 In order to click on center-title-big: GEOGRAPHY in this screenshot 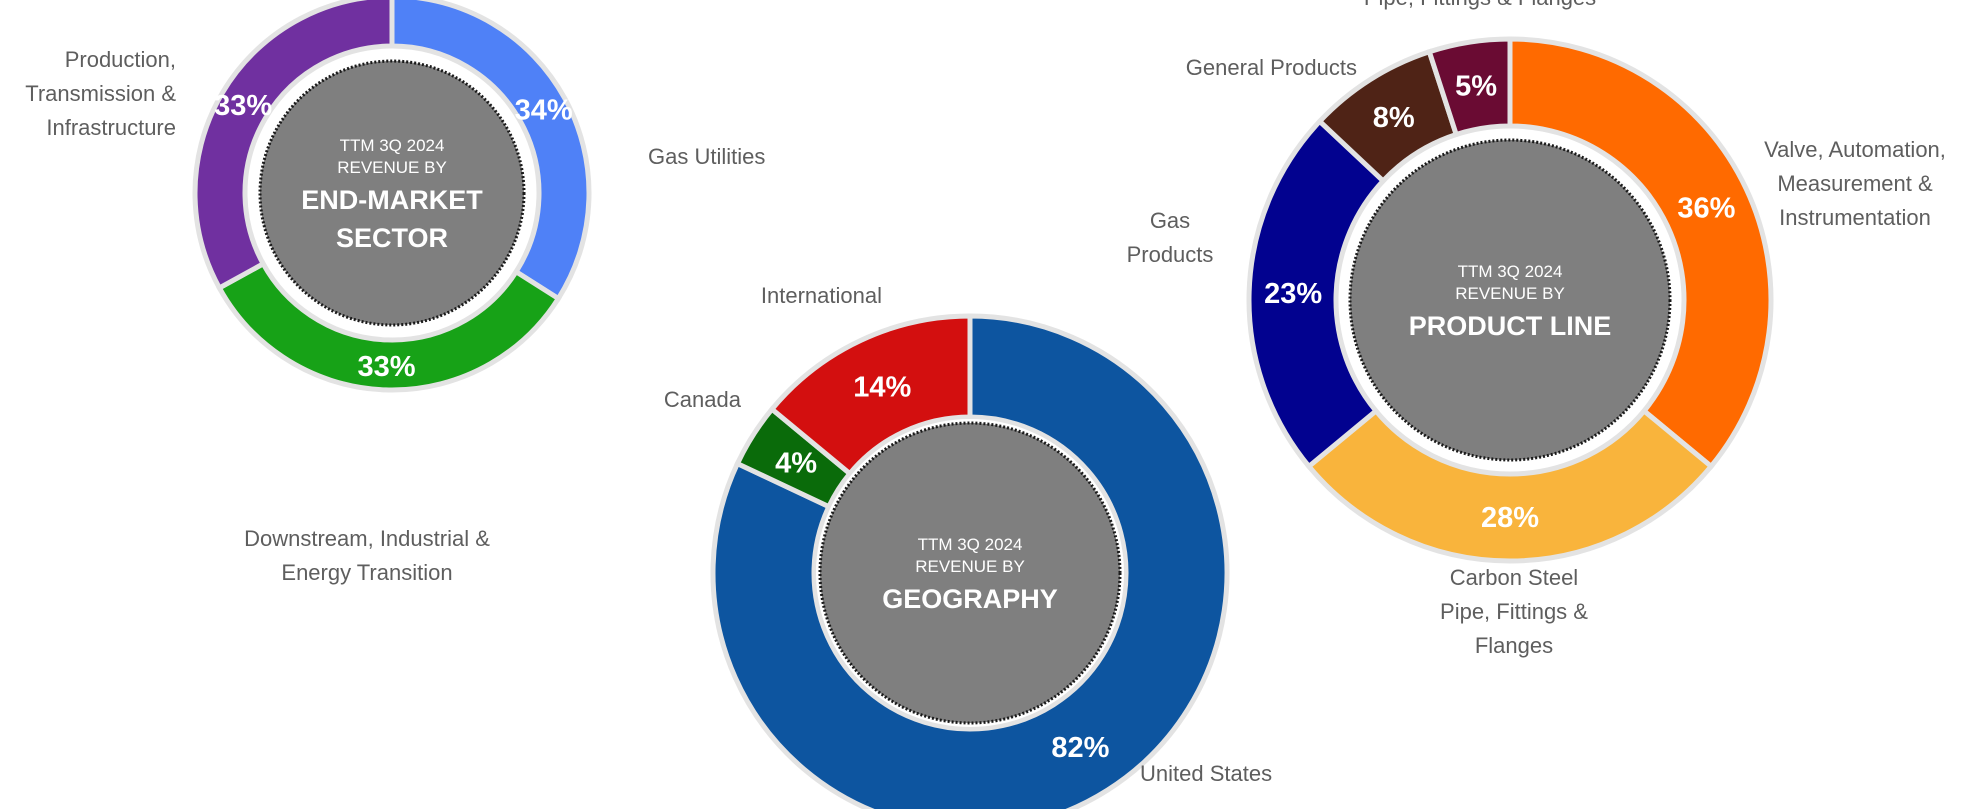, I will do `click(970, 599)`.